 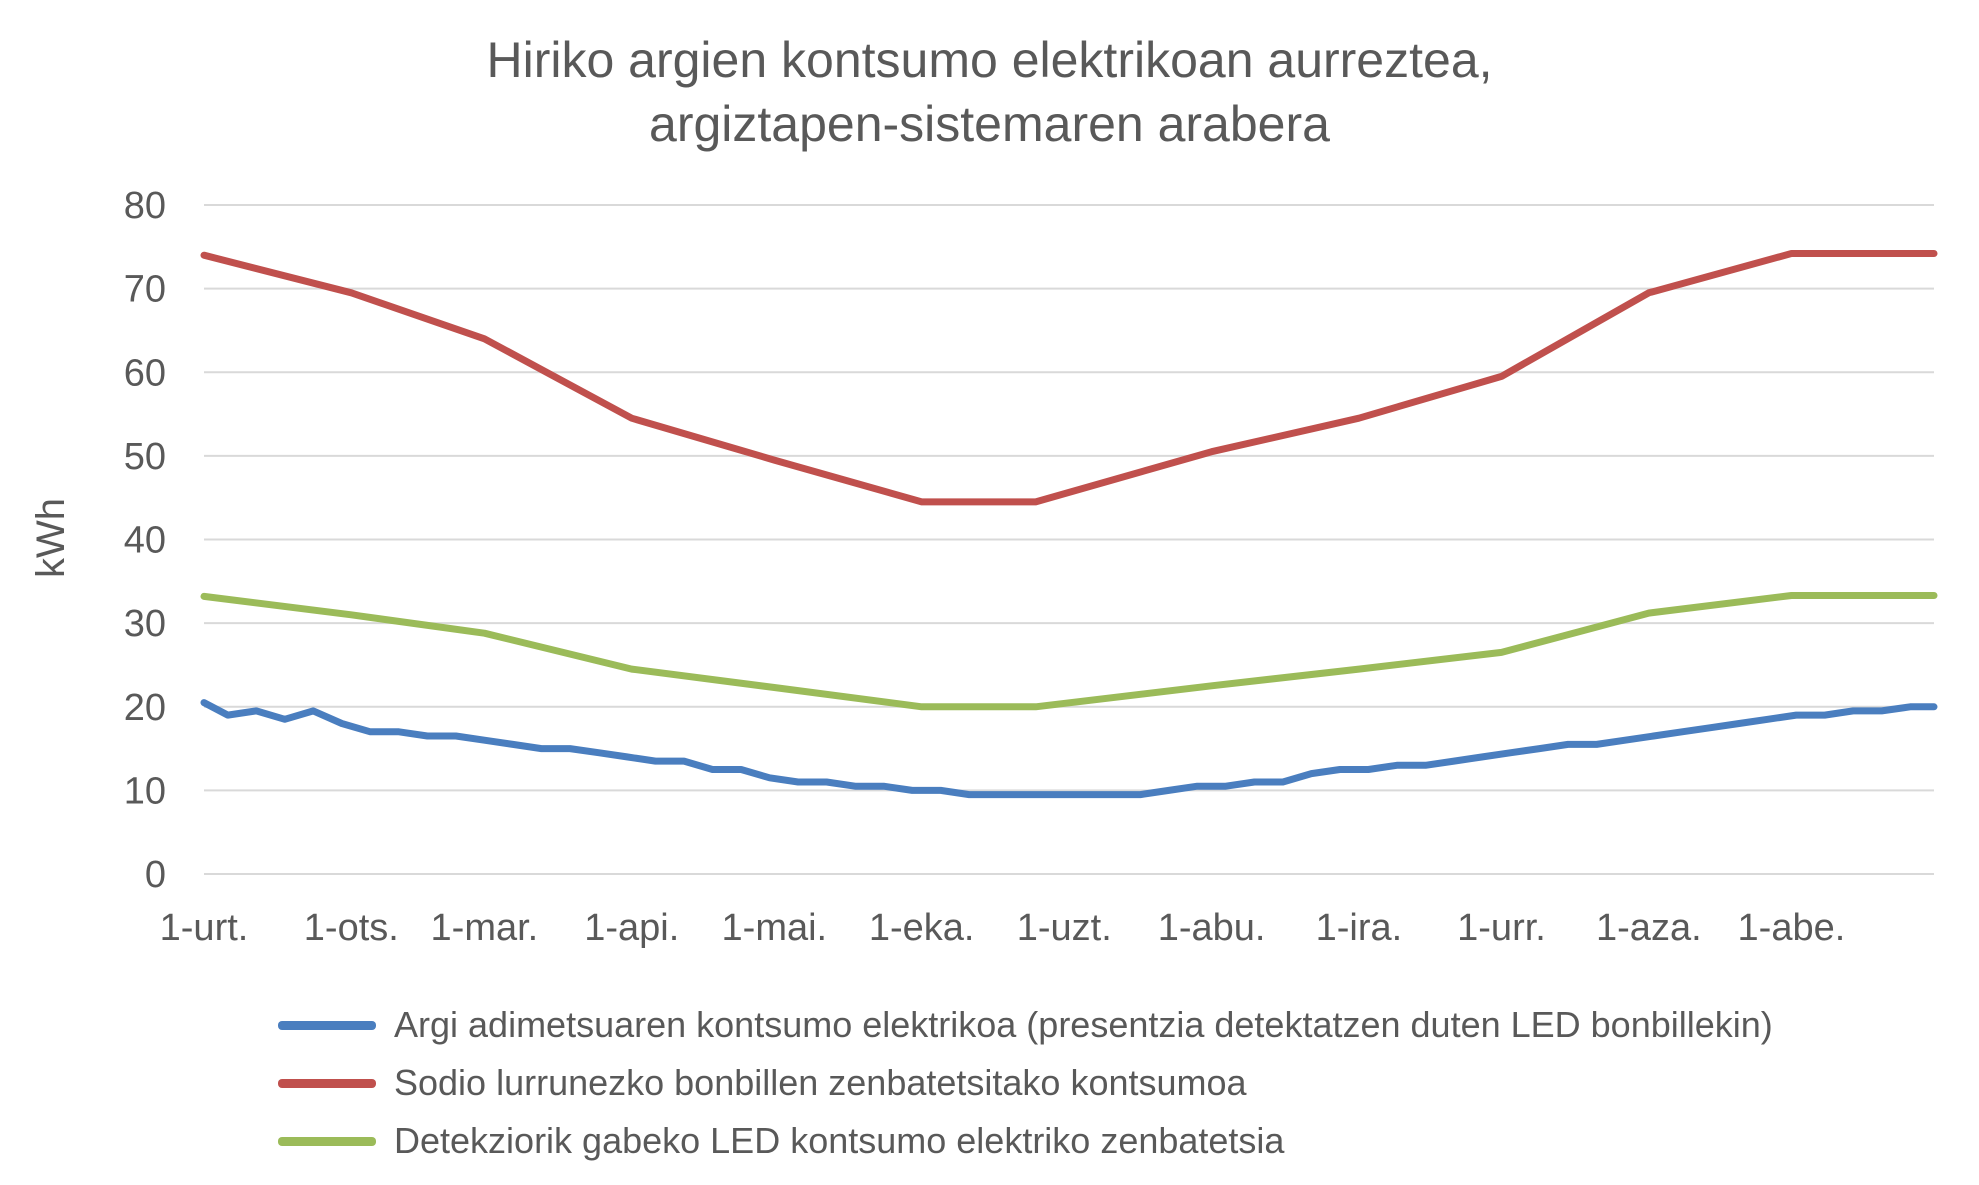 I want to click on series-line-smart-light, so click(x=1069, y=749).